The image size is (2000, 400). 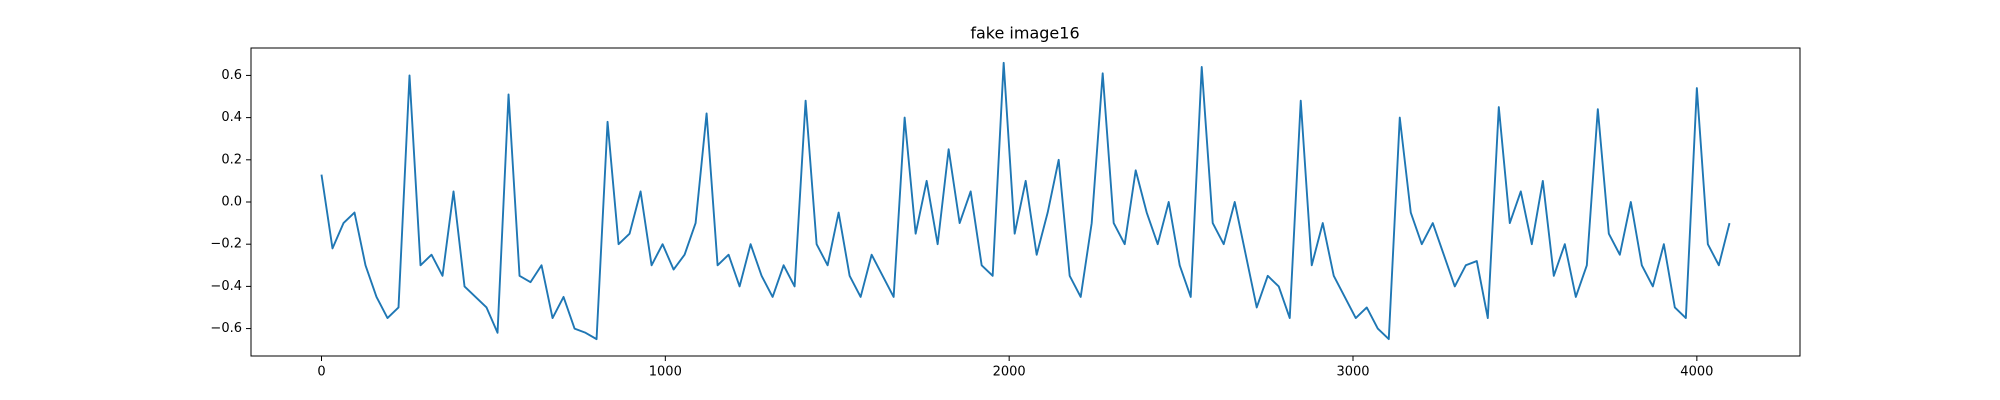 I want to click on chart-title: fake image16, so click(x=1024, y=33).